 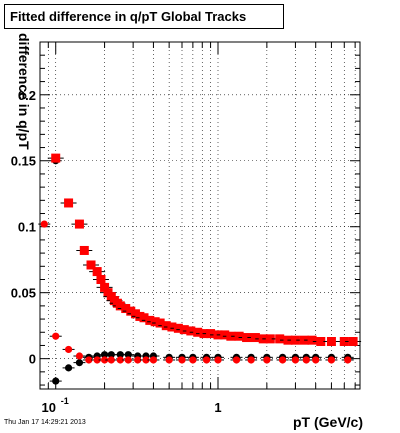 What do you see at coordinates (328, 422) in the screenshot?
I see `x-axis-label: pT (GeV/c)` at bounding box center [328, 422].